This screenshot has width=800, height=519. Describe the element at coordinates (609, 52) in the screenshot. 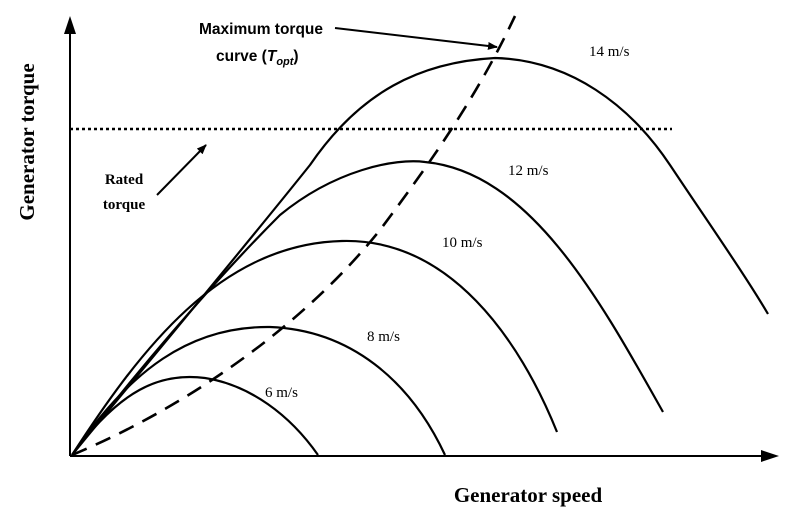

I see `curve-label-14ms: 14 m/s` at that location.